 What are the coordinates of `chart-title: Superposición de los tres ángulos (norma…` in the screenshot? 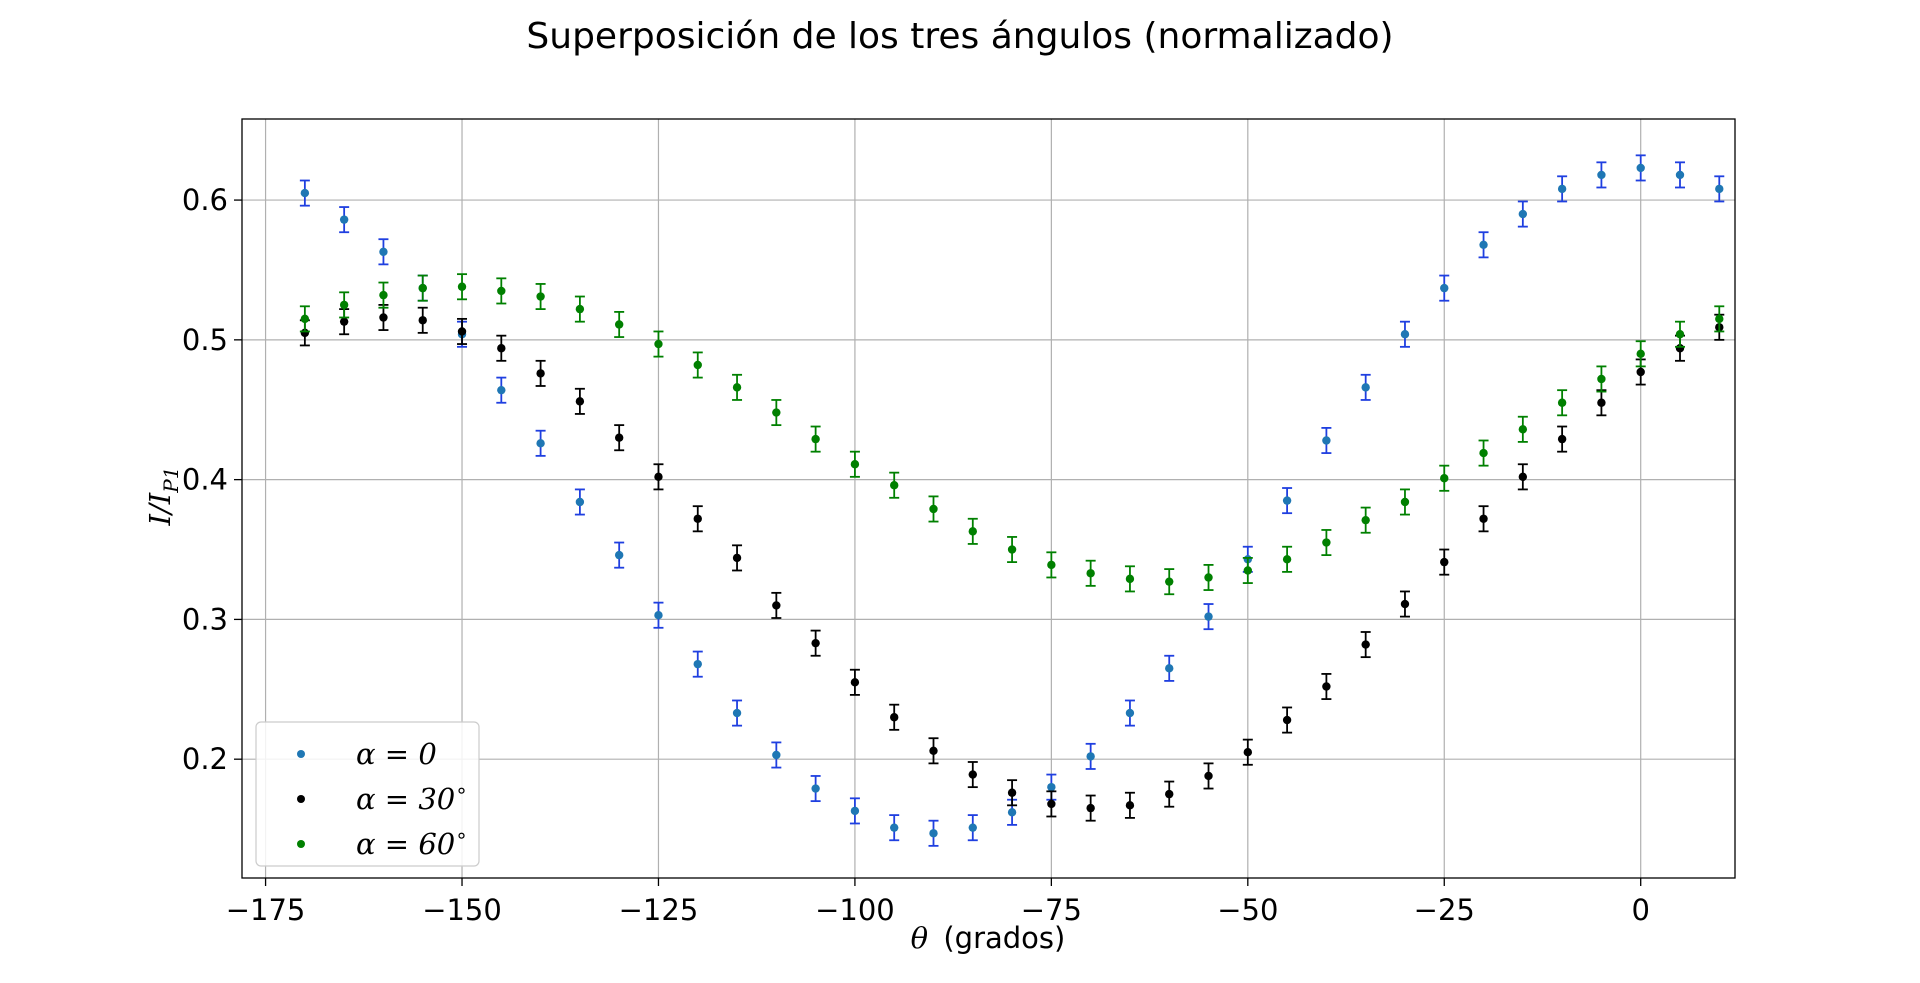 It's located at (959, 36).